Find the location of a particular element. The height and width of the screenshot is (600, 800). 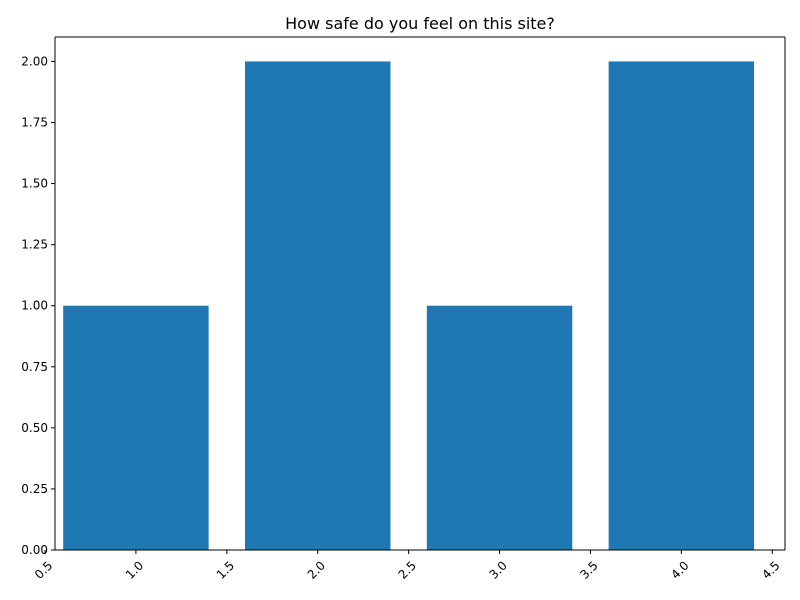

y-tick-label: 0.50 is located at coordinates (34, 428).